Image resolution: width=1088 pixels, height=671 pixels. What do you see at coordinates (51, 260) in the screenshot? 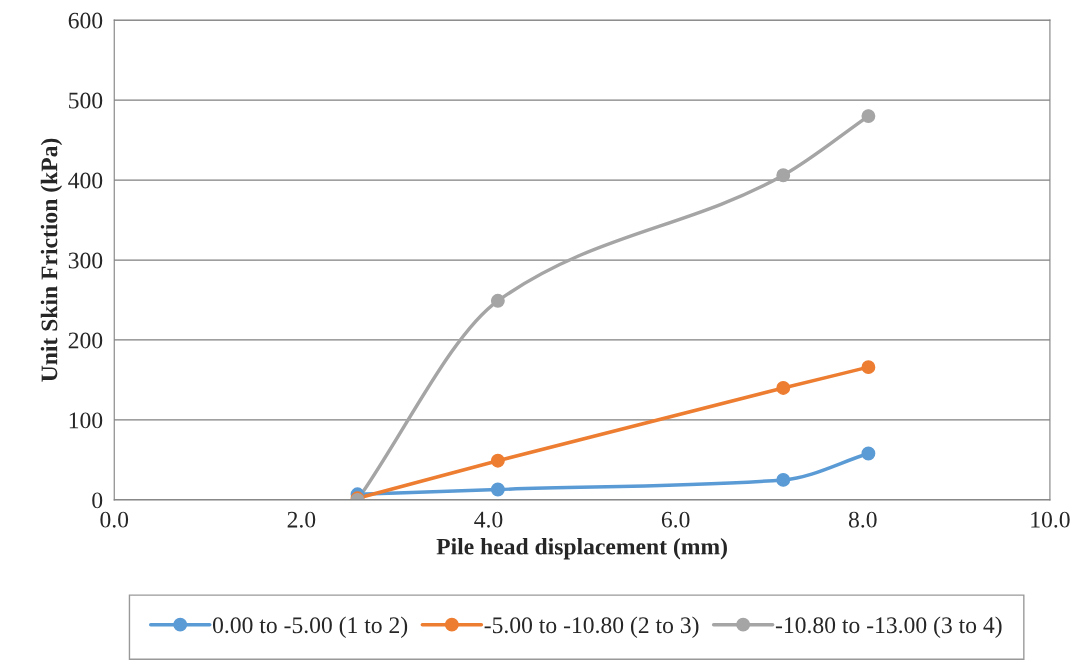
I see `y-axis-title: Unit Skin Friction (kPa)` at bounding box center [51, 260].